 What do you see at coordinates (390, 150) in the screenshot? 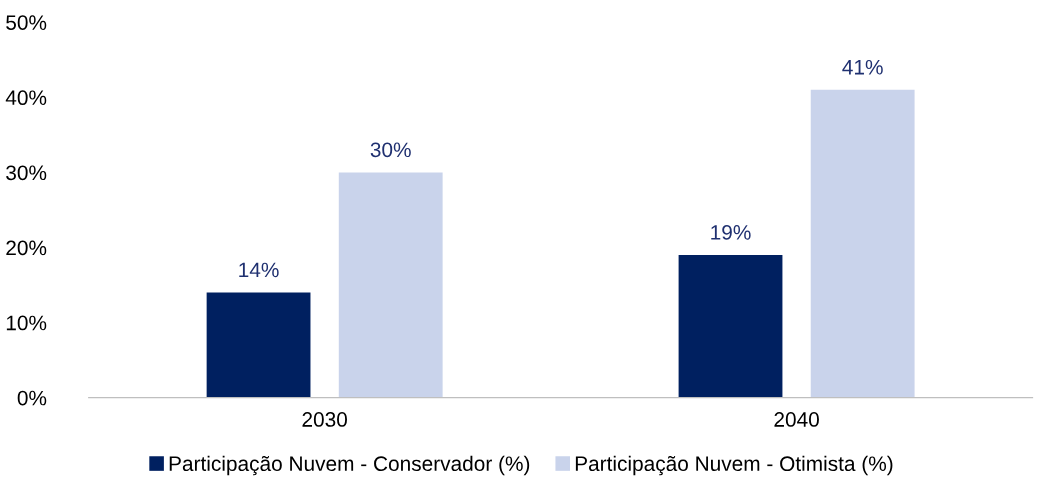
I see `data-label: 30%` at bounding box center [390, 150].